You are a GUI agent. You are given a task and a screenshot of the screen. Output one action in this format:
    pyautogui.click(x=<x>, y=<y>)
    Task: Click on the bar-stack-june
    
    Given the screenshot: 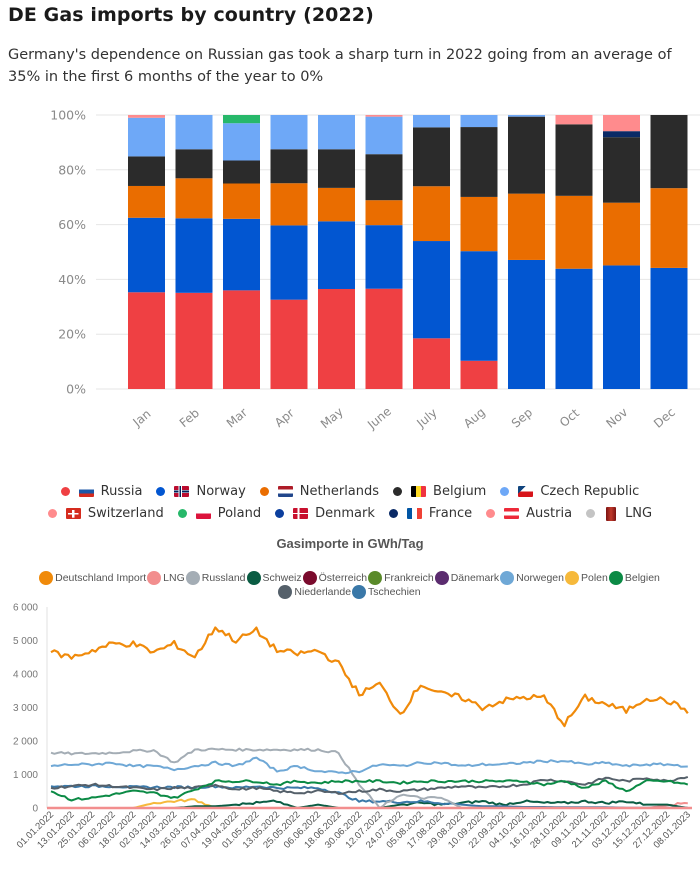 What is the action you would take?
    pyautogui.click(x=384, y=252)
    